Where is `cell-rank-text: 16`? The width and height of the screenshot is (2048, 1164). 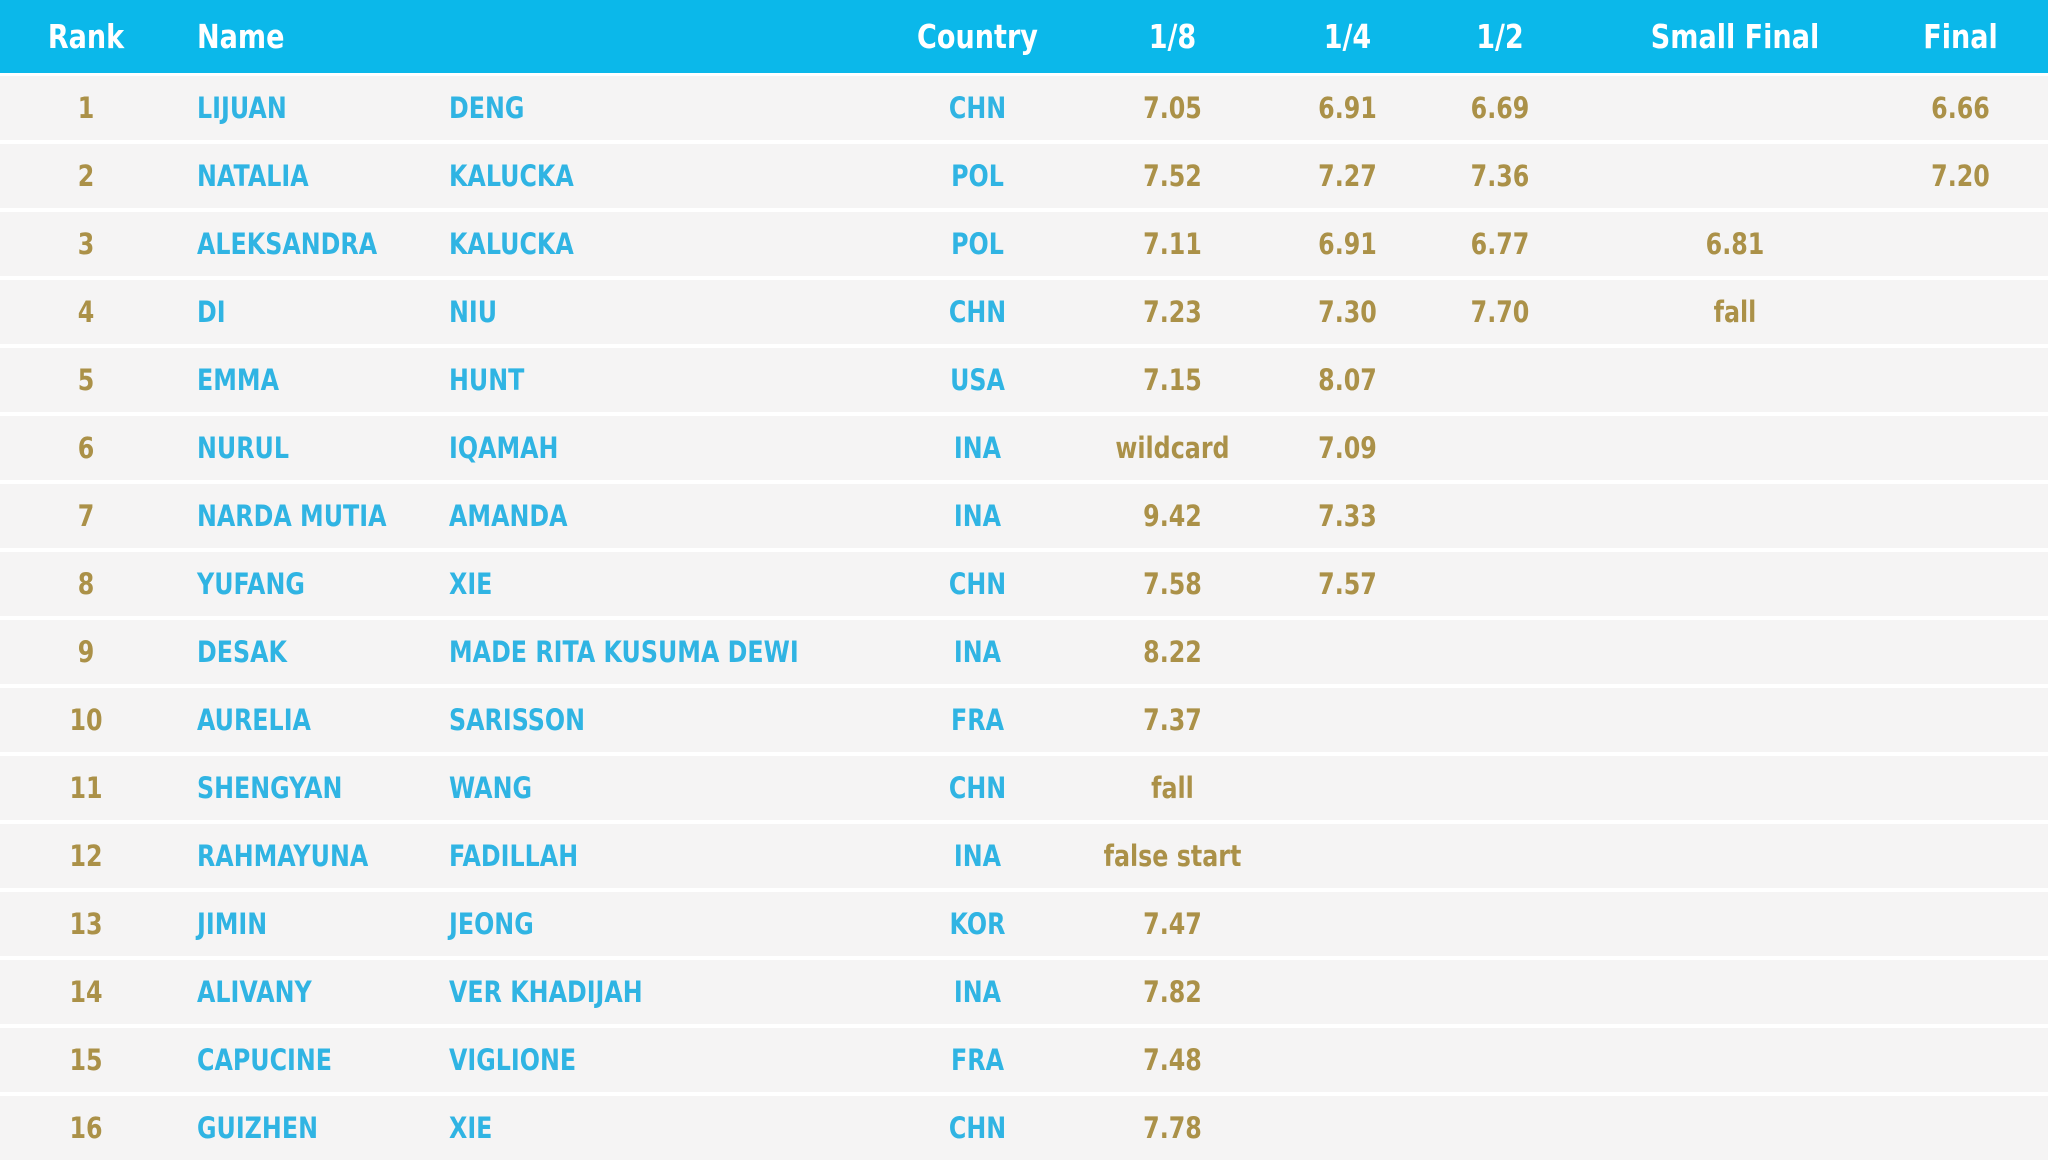 cell-rank-text: 16 is located at coordinates (86, 1128).